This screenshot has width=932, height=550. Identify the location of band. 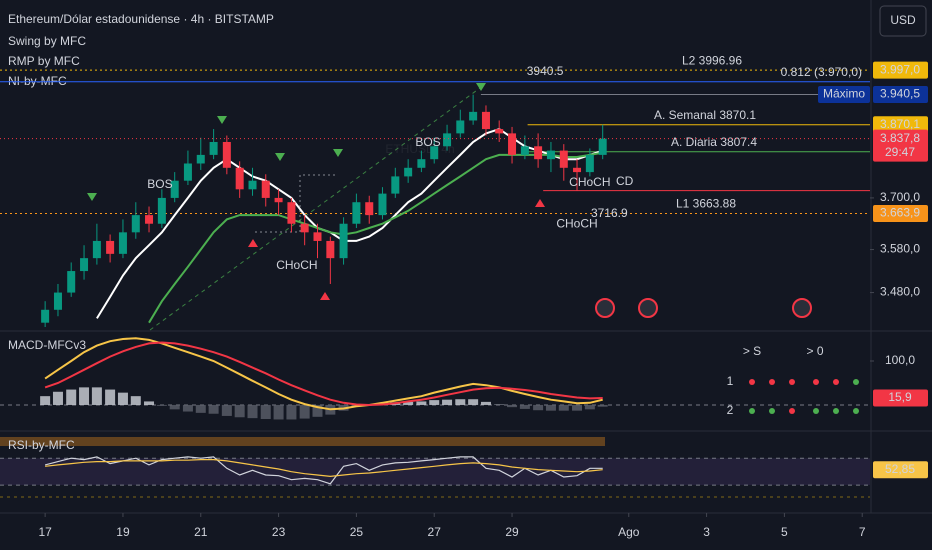
(435, 472).